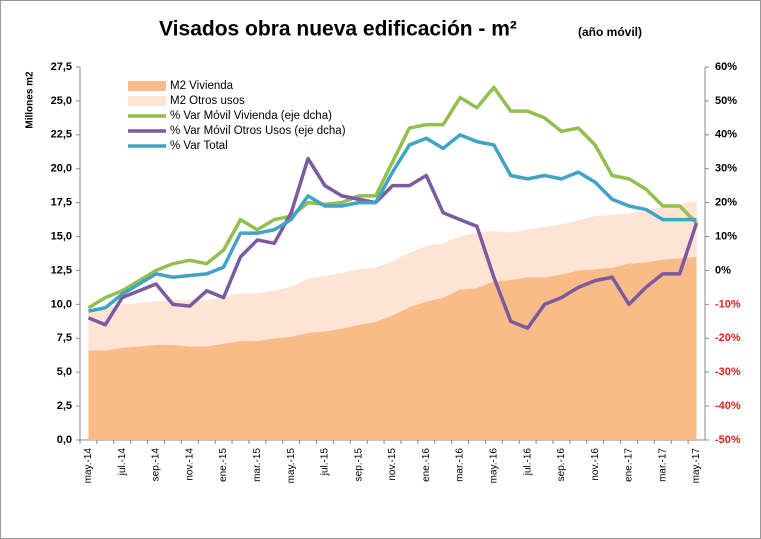 The image size is (761, 539). I want to click on y2-tick-label: -20%, so click(728, 338).